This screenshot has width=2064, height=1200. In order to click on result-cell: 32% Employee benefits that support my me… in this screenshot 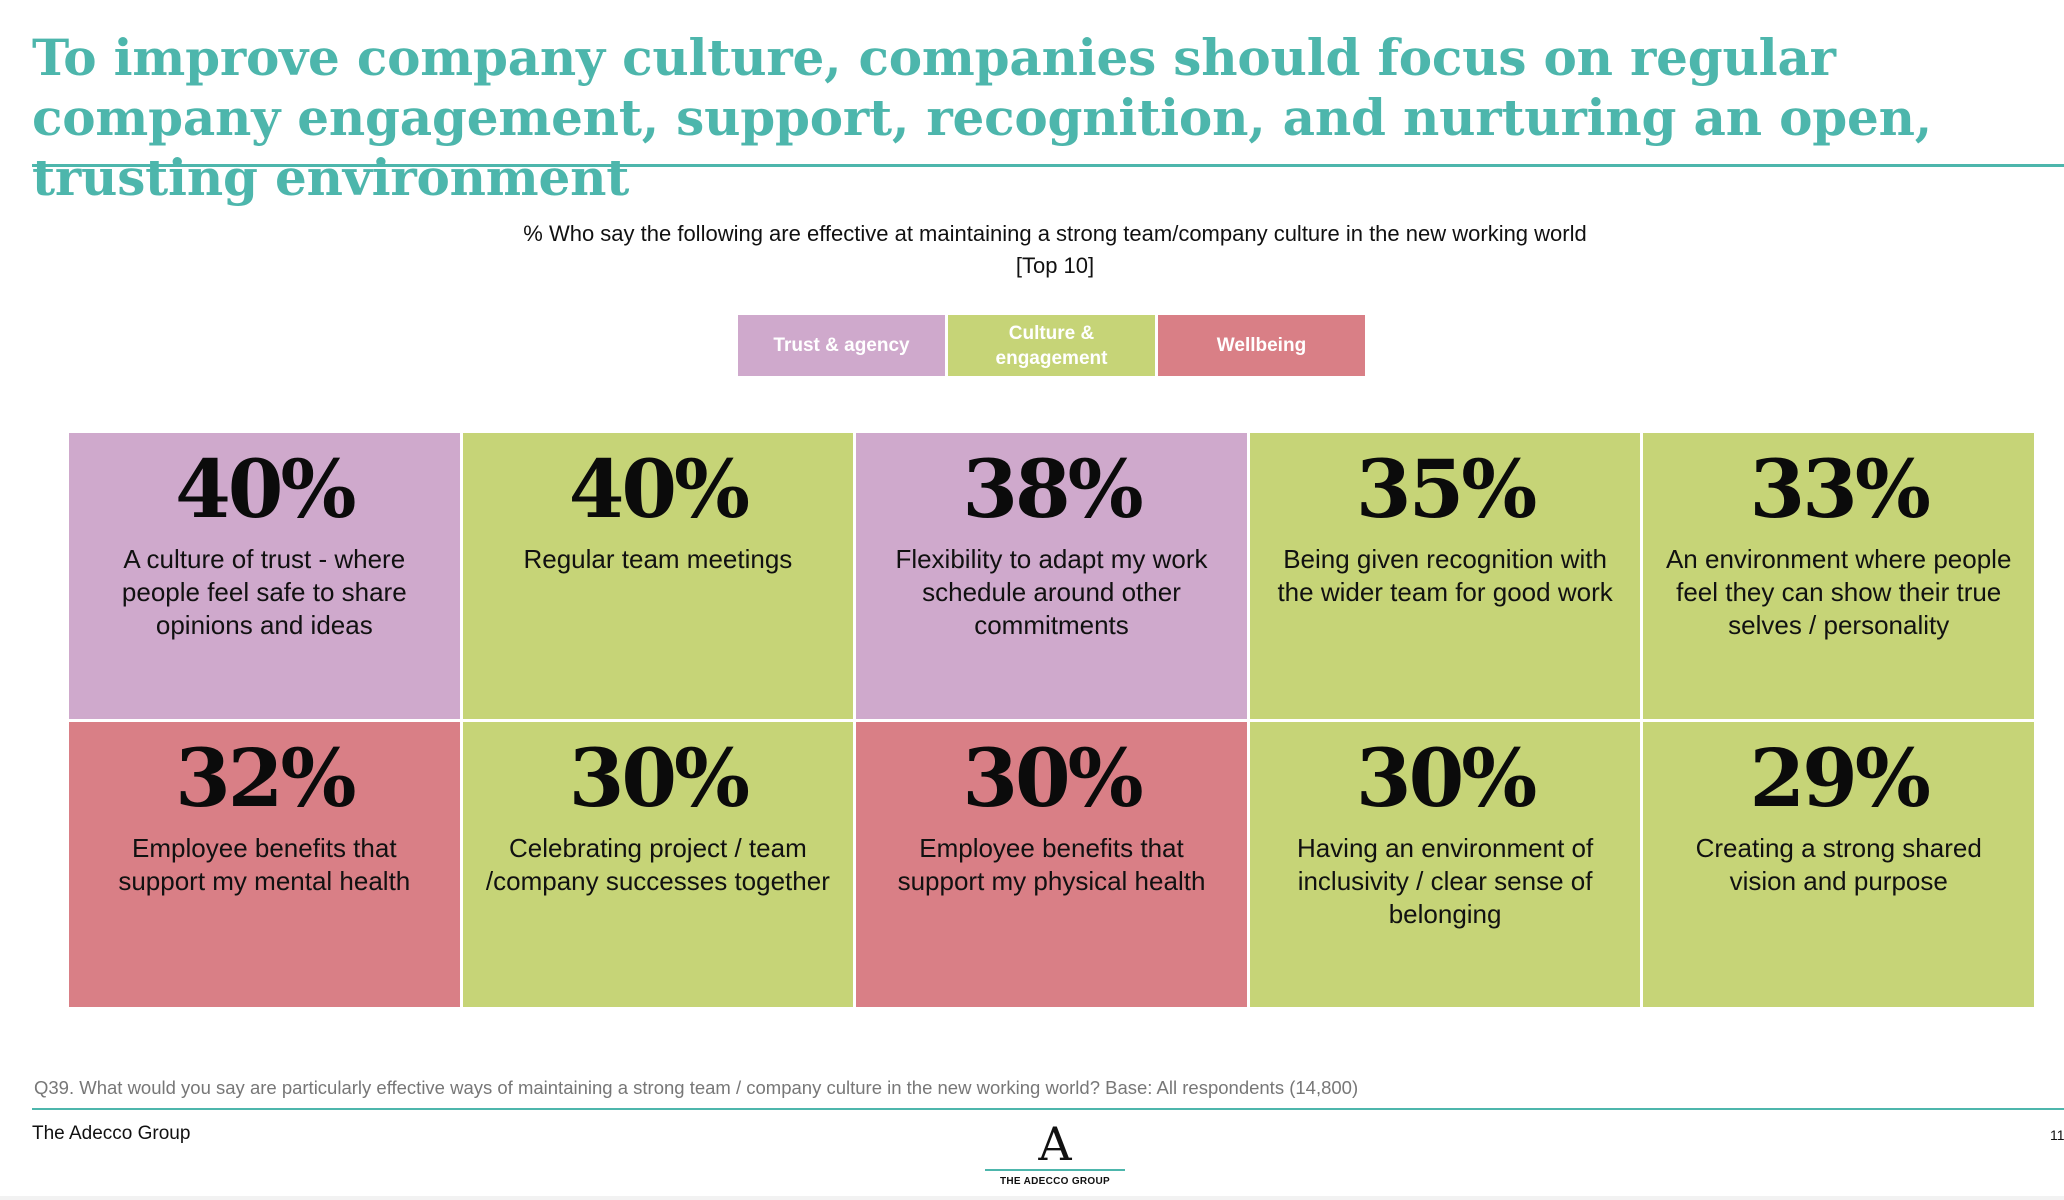, I will do `click(264, 864)`.